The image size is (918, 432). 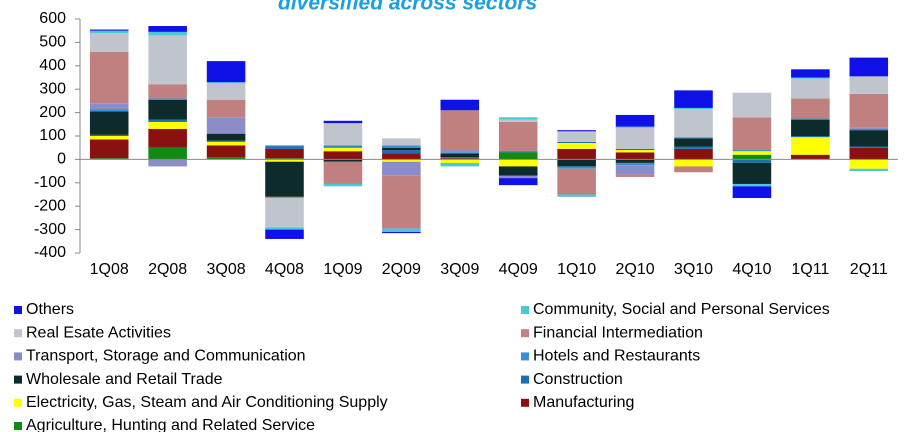 What do you see at coordinates (751, 269) in the screenshot?
I see `x-tick-label: 4Q10` at bounding box center [751, 269].